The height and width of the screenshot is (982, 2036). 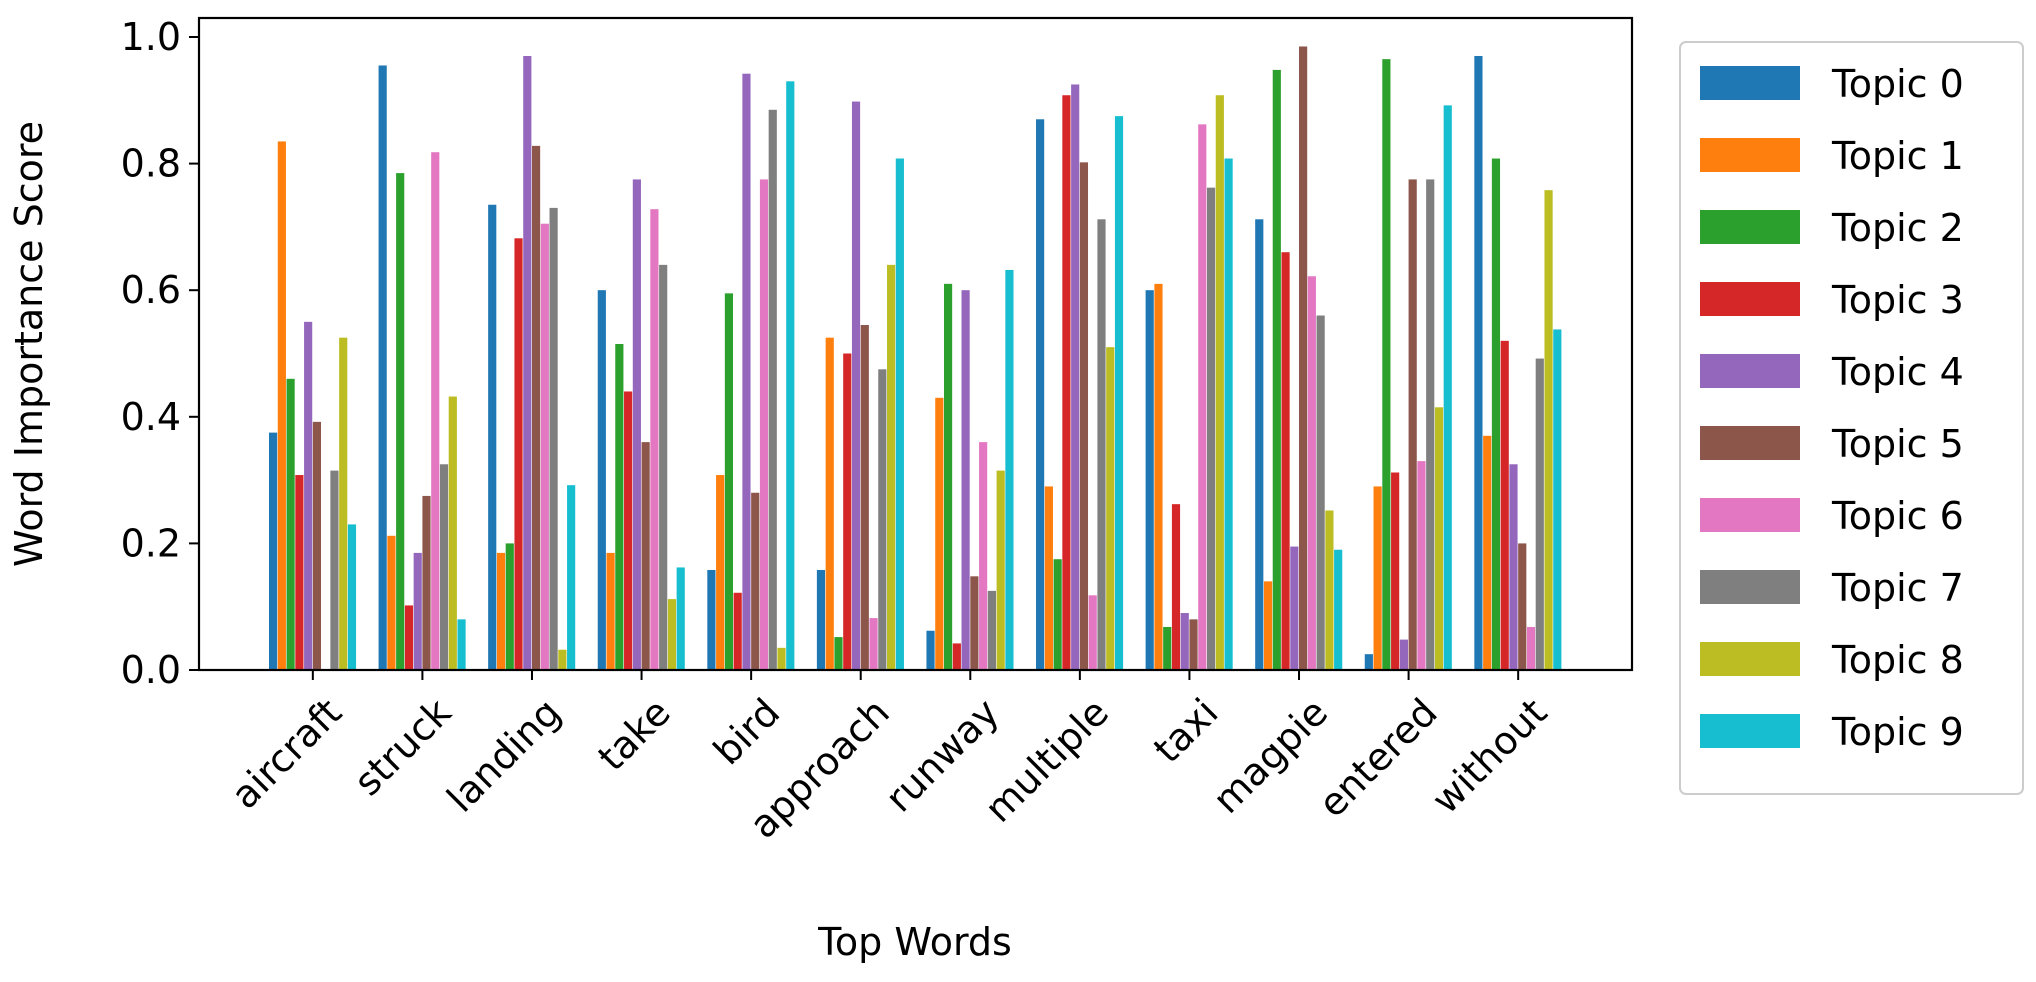 What do you see at coordinates (1897, 228) in the screenshot?
I see `legend-label-topic-2: Topic 2` at bounding box center [1897, 228].